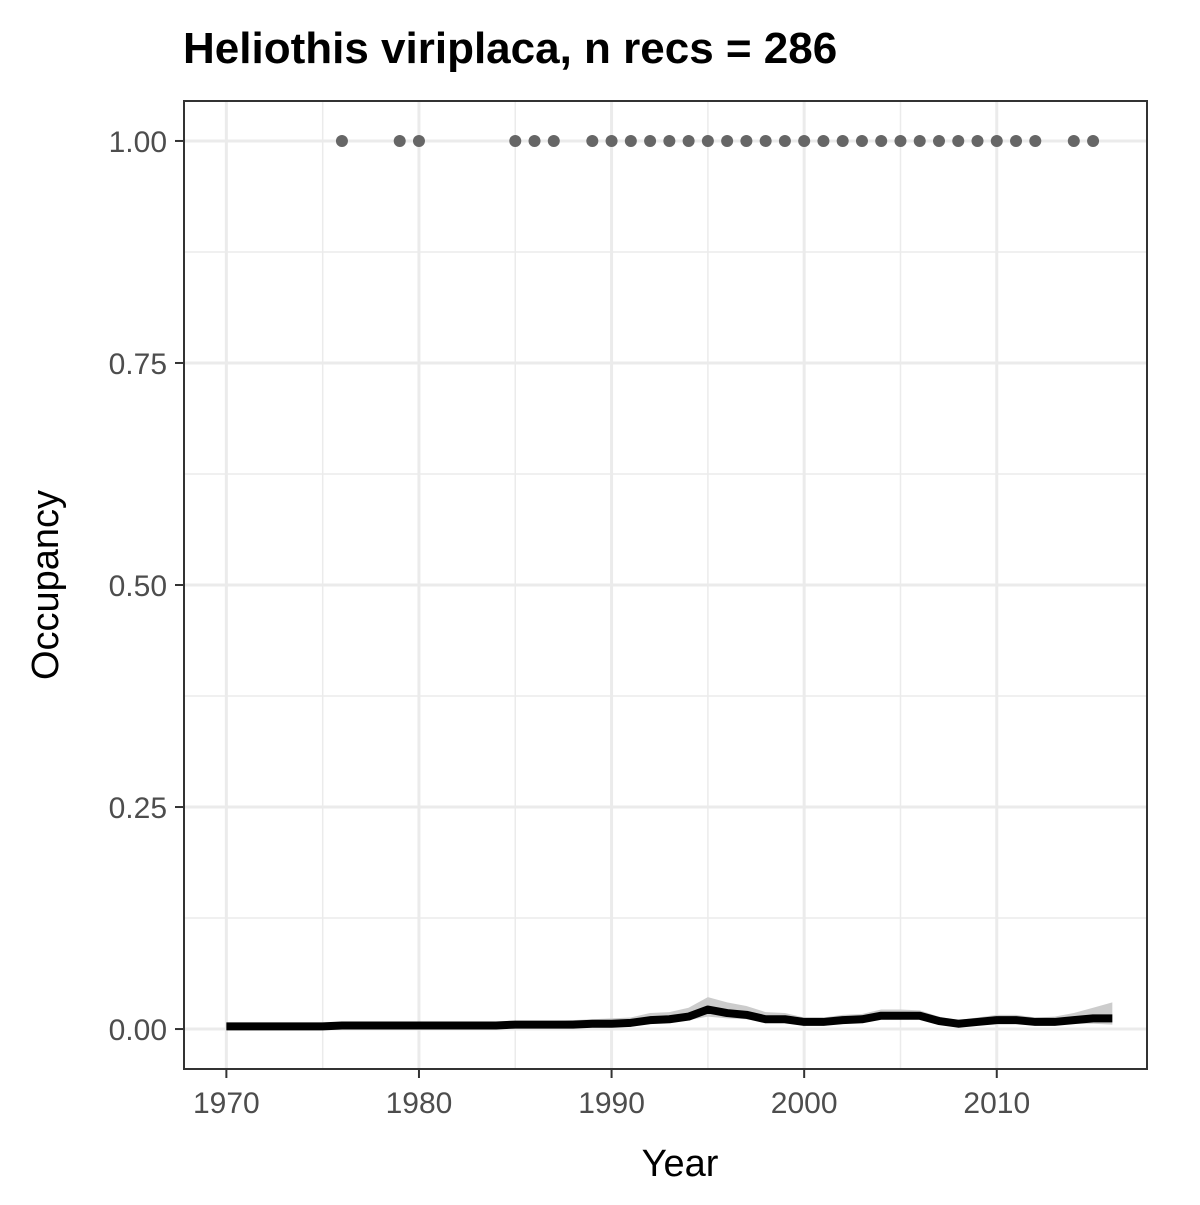  I want to click on confidence-ribbon, so click(669, 1013).